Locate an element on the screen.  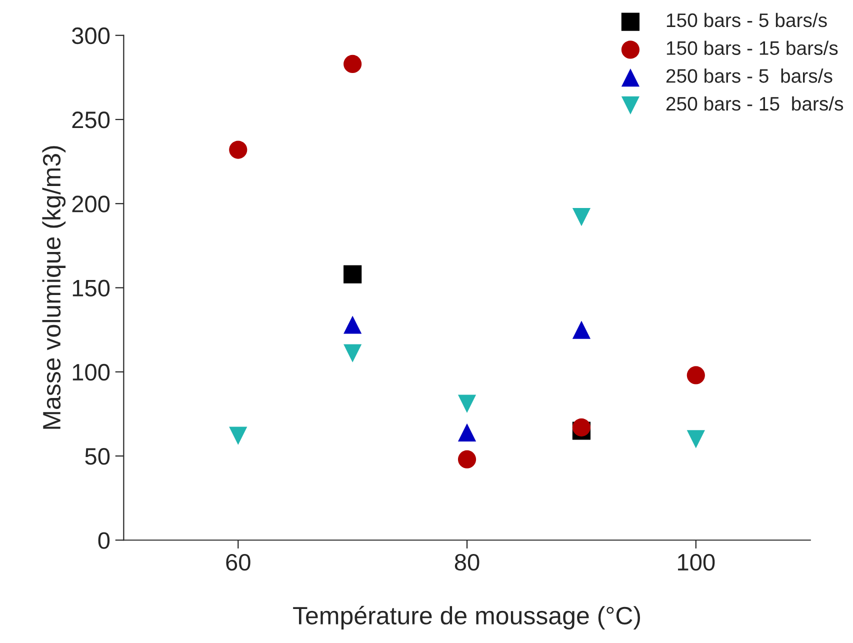
y-tick-label: 100 is located at coordinates (91, 372).